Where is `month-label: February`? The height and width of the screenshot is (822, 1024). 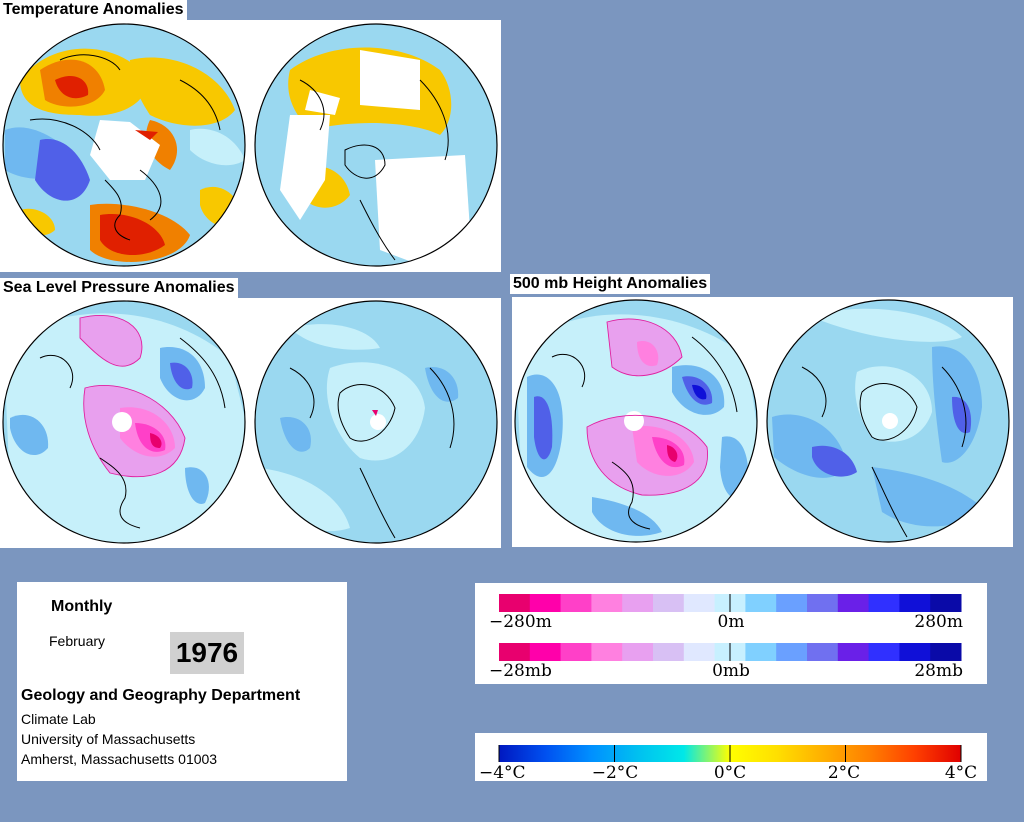 month-label: February is located at coordinates (77, 641).